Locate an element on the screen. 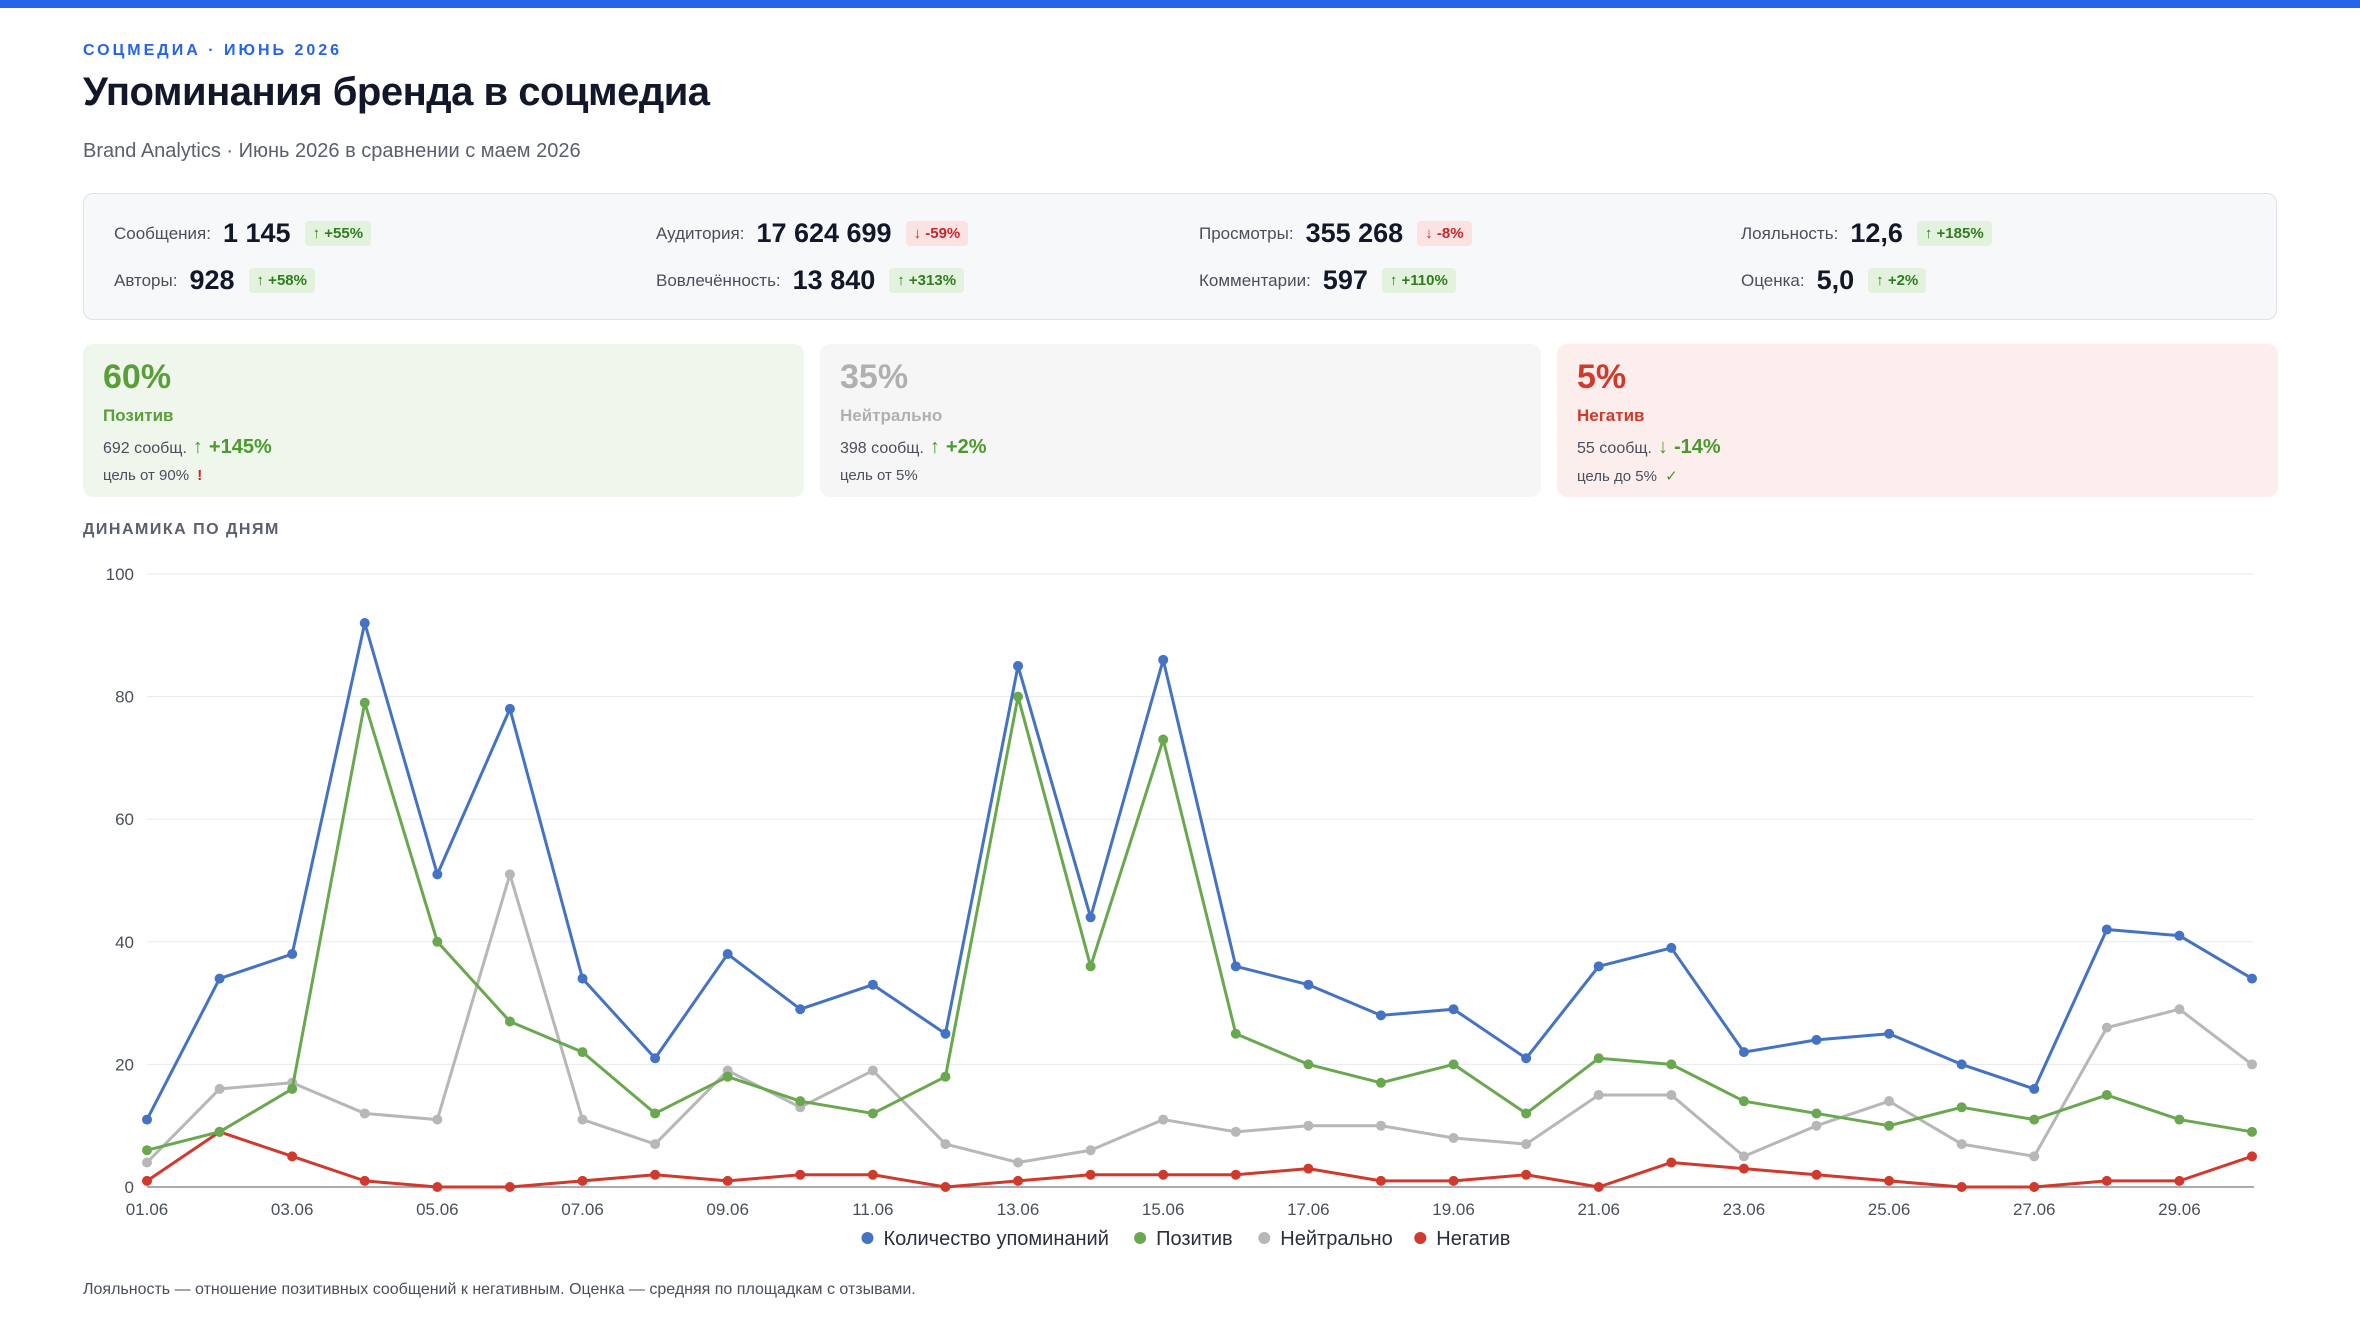 The height and width of the screenshot is (1328, 2360). y-tick-label: 40 is located at coordinates (124, 942).